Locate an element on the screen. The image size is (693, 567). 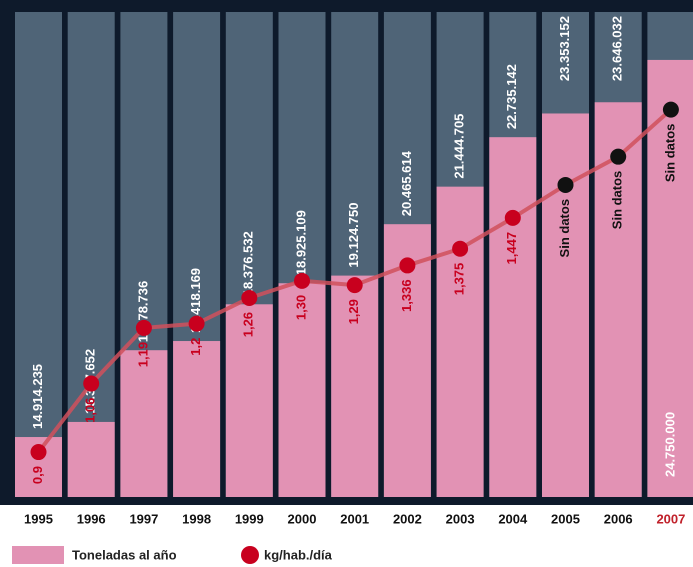
x-tick-label: 1999 is located at coordinates (249, 518).